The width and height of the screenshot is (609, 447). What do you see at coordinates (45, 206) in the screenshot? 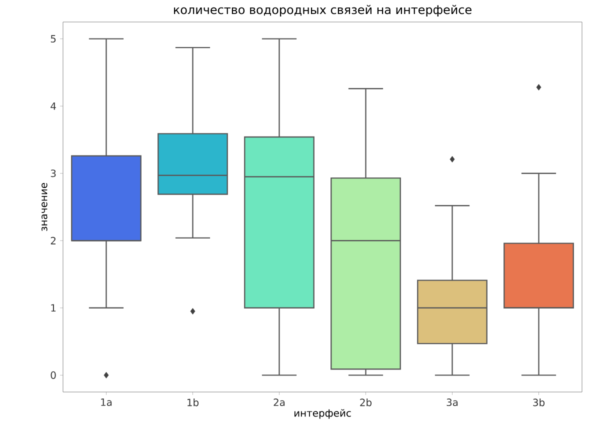
I see `y-axis-title: значение` at bounding box center [45, 206].